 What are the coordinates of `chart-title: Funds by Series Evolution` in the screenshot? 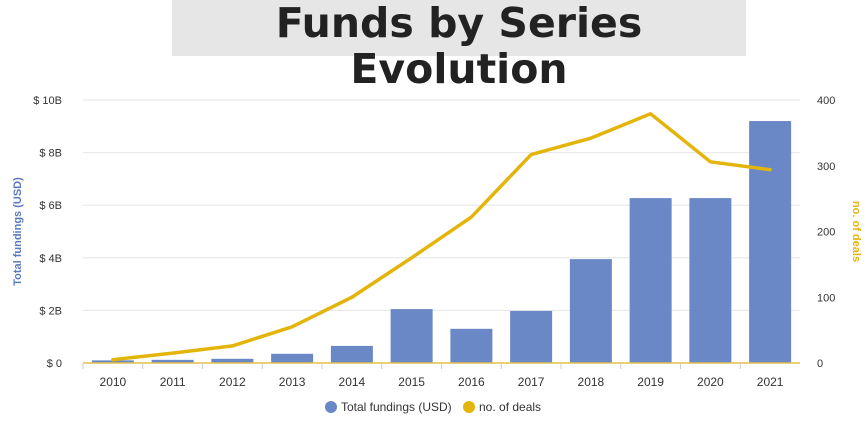 It's located at (459, 46).